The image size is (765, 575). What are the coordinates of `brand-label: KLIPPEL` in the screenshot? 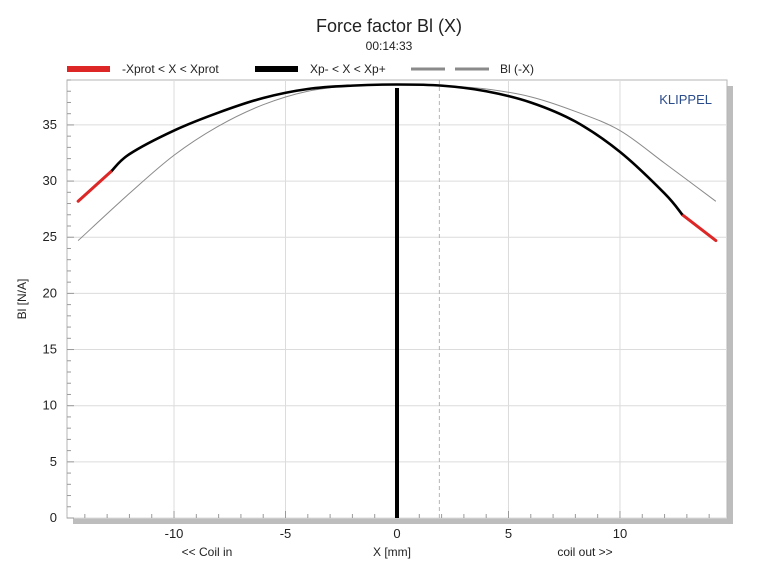 It's located at (685, 99).